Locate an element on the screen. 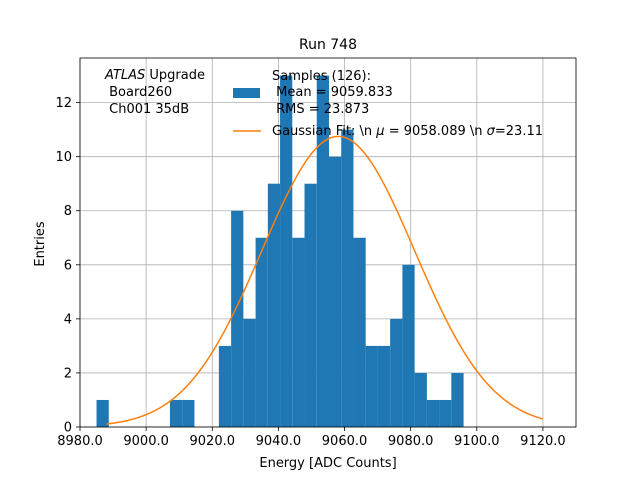  svg-text: ATLAS Upgrade is located at coordinates (154, 75).